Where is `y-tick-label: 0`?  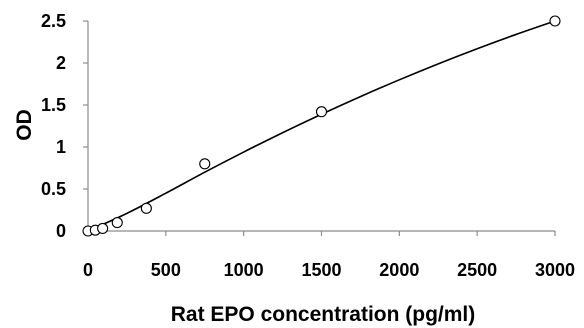 y-tick-label: 0 is located at coordinates (61, 231).